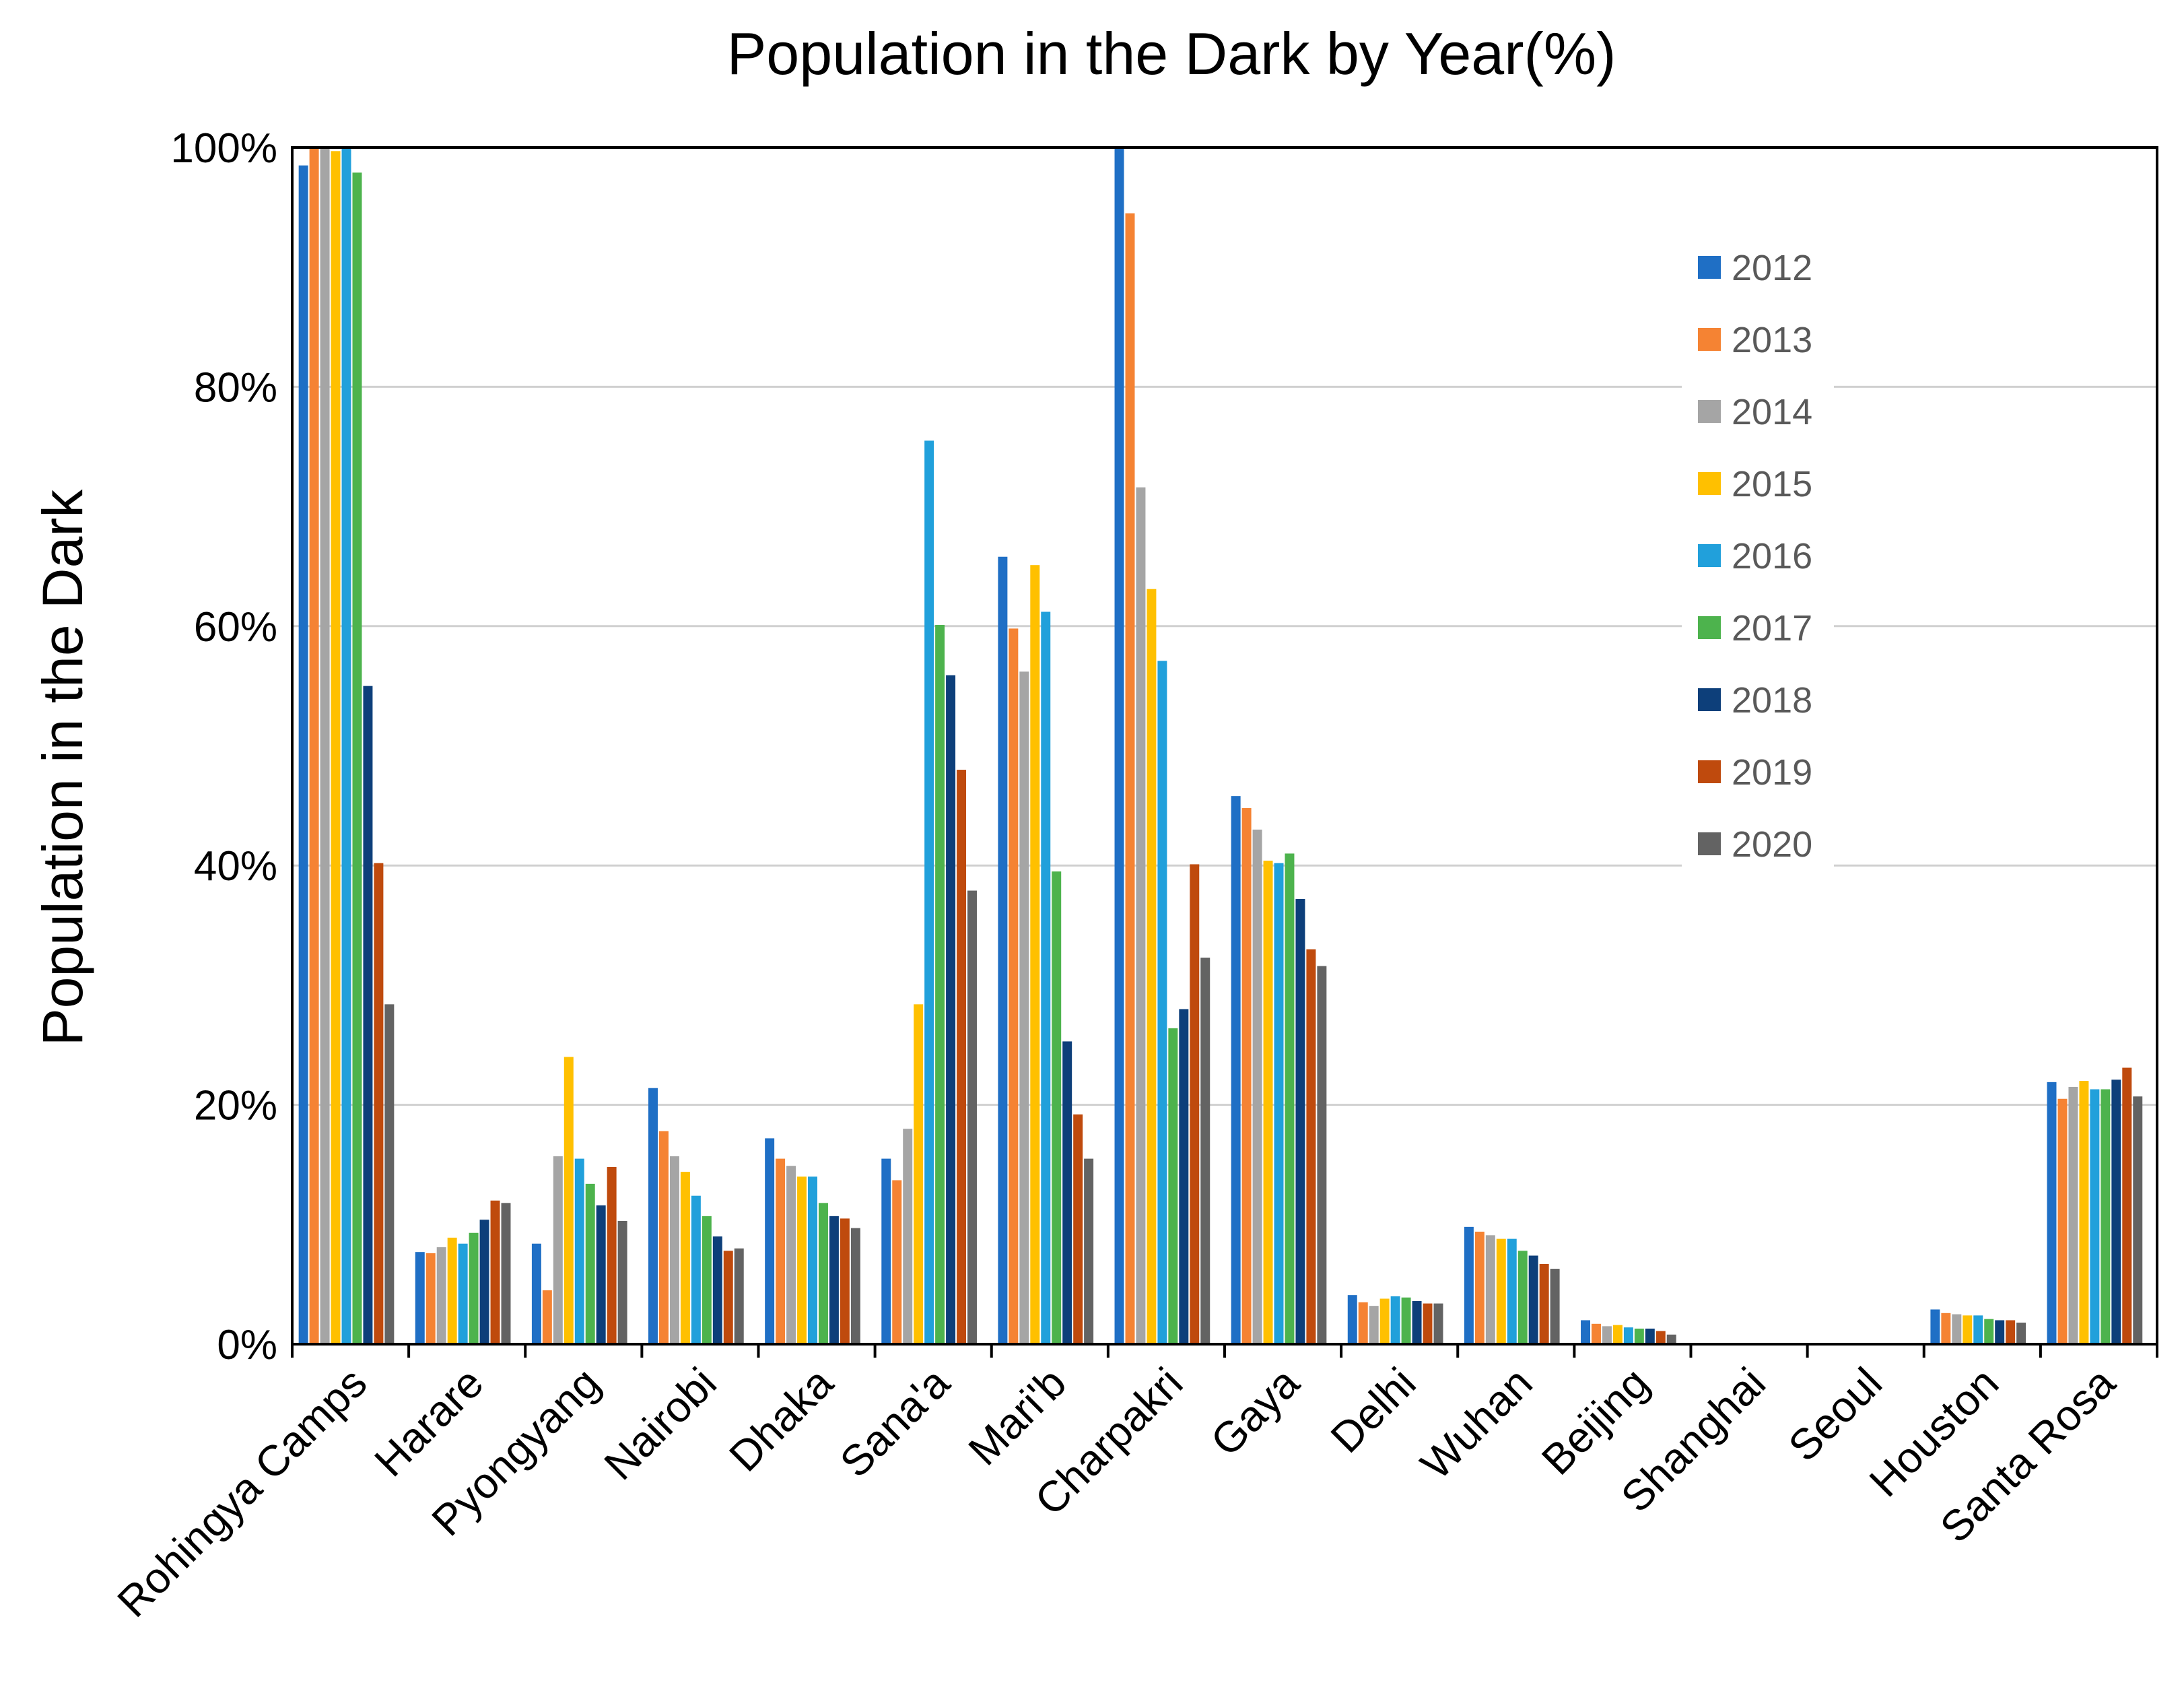 The height and width of the screenshot is (1693, 2184). Describe the element at coordinates (1772, 701) in the screenshot. I see `legend-label: 2018` at that location.